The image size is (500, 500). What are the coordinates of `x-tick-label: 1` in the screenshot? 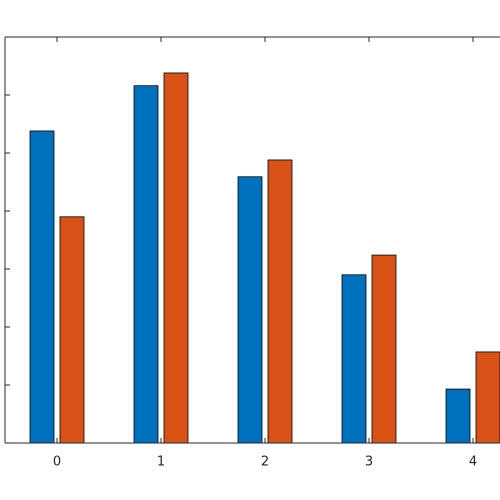 It's located at (161, 462).